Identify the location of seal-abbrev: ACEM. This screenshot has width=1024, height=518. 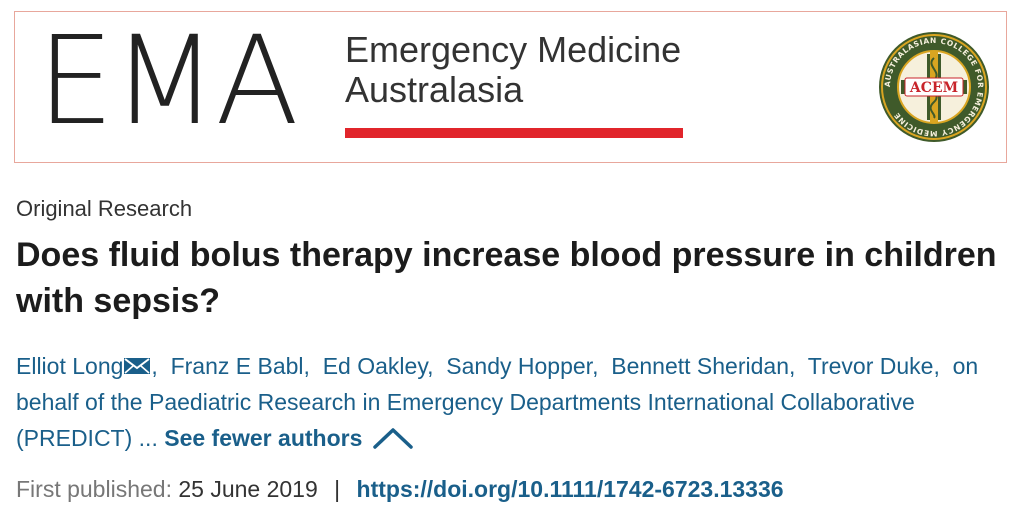
(933, 88).